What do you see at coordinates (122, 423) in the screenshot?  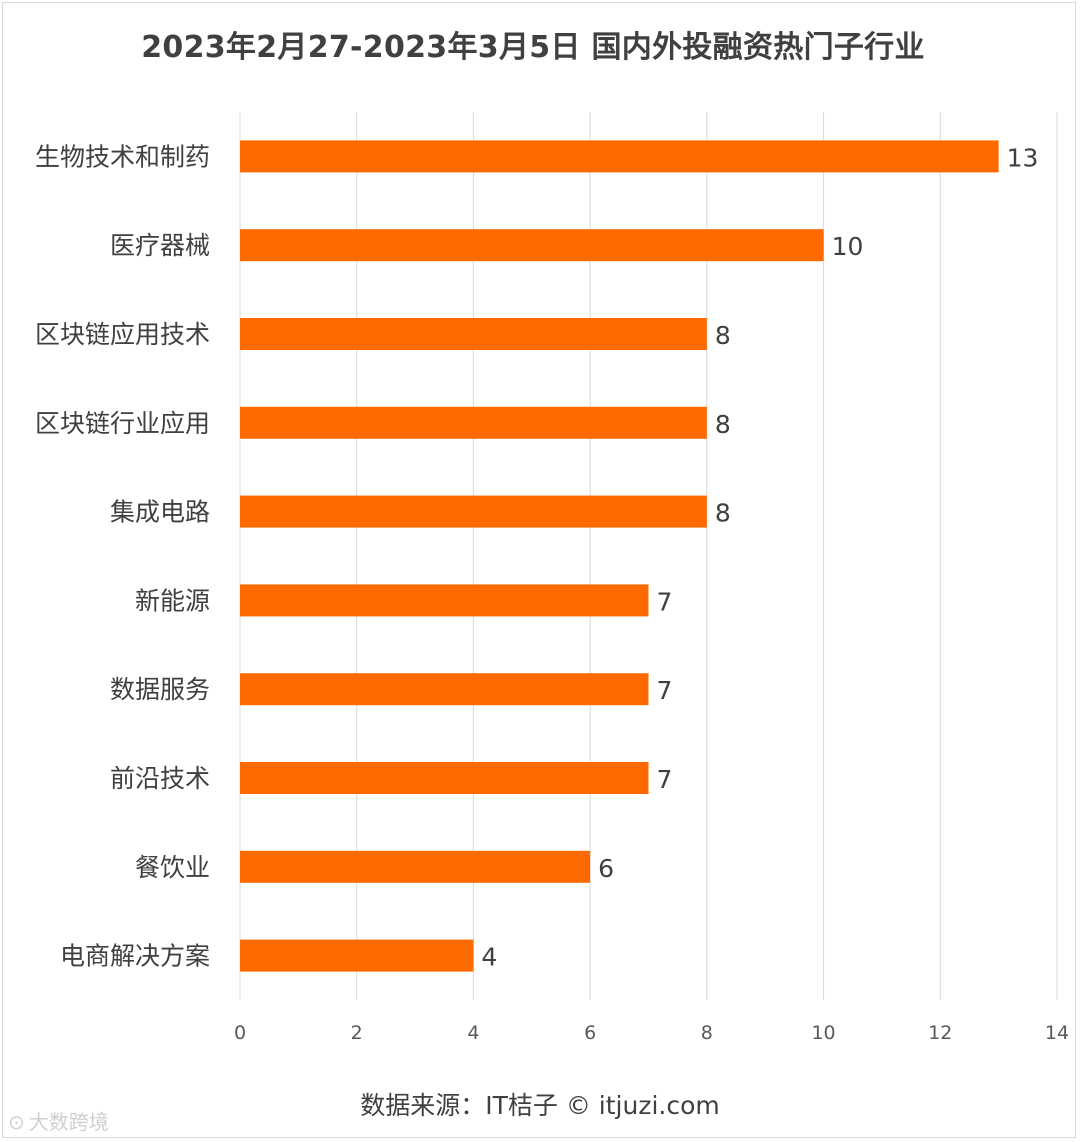 I see `category-label: 区块链行业应用` at bounding box center [122, 423].